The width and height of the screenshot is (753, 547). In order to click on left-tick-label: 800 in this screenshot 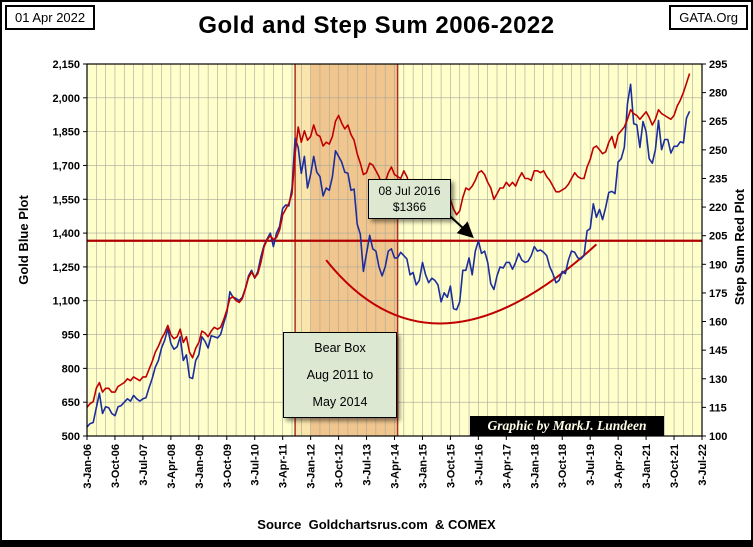, I will do `click(71, 369)`.